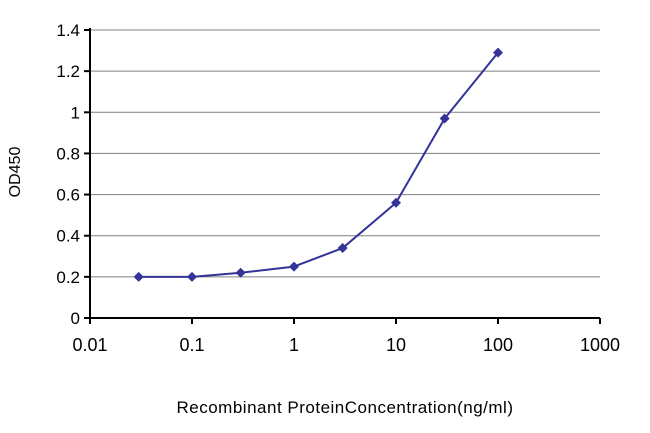  Describe the element at coordinates (294, 345) in the screenshot. I see `x-tick-label: 1` at that location.